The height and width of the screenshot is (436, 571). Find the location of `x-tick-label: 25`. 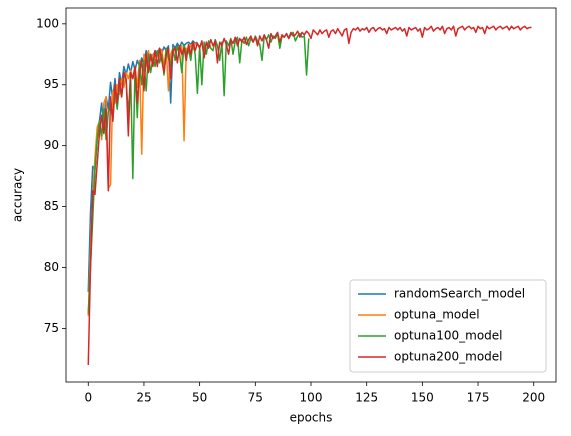

x-tick-label: 25 is located at coordinates (143, 398).